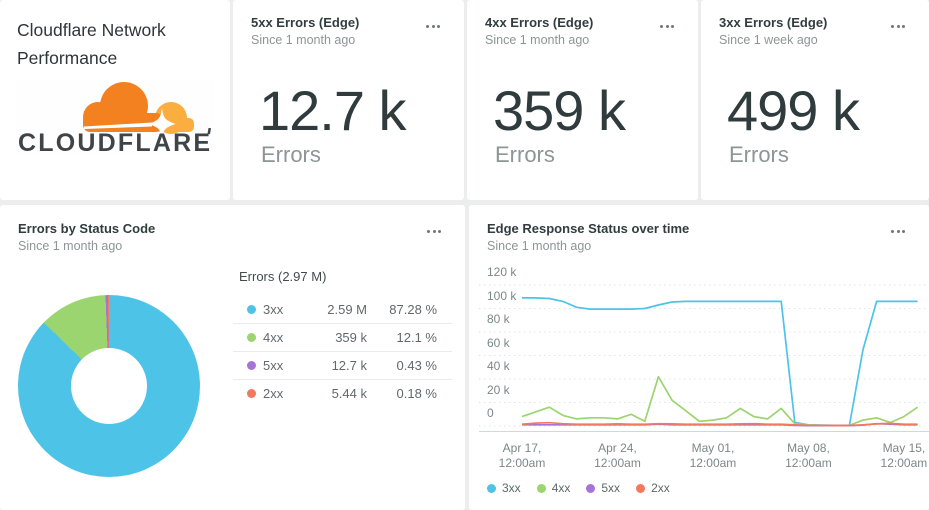  Describe the element at coordinates (522, 455) in the screenshot. I see `x-axis-tick-label: Apr 17, 12:00am` at that location.